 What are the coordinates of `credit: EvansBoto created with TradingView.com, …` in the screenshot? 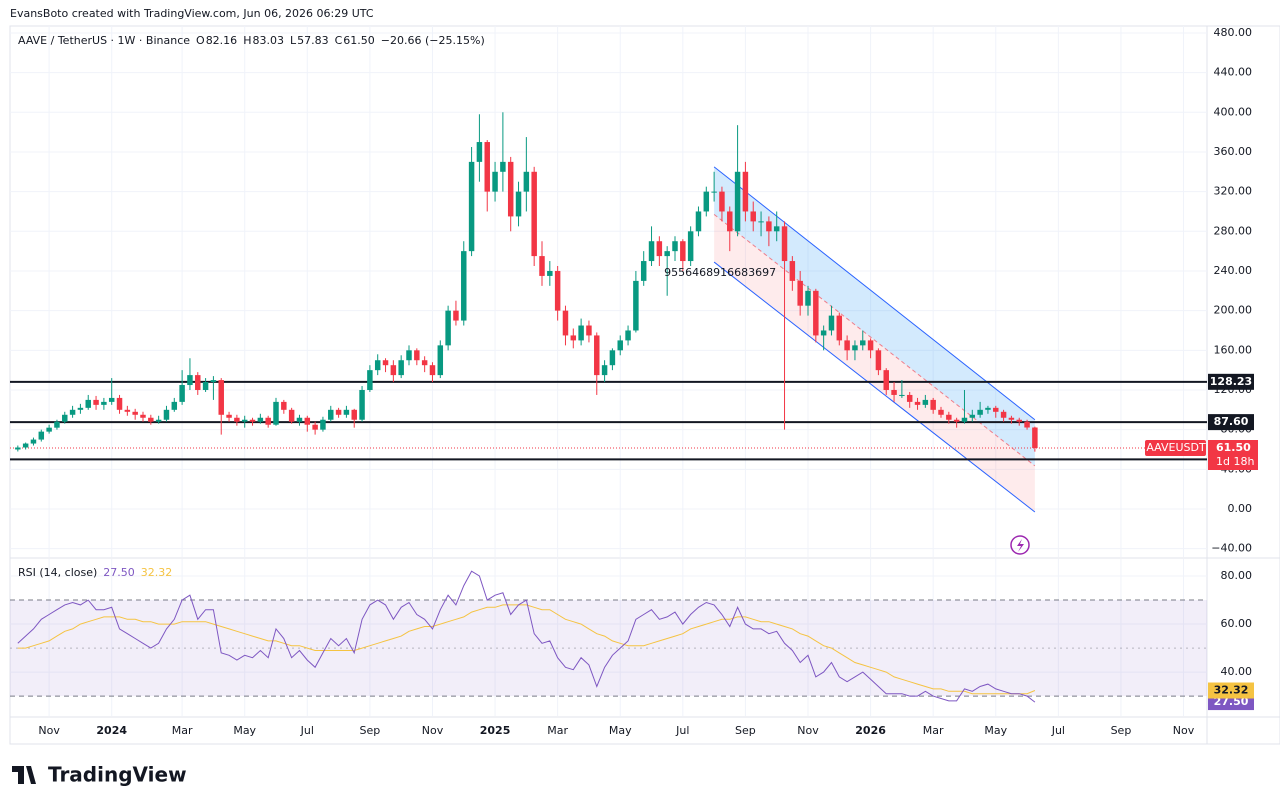 It's located at (192, 13).